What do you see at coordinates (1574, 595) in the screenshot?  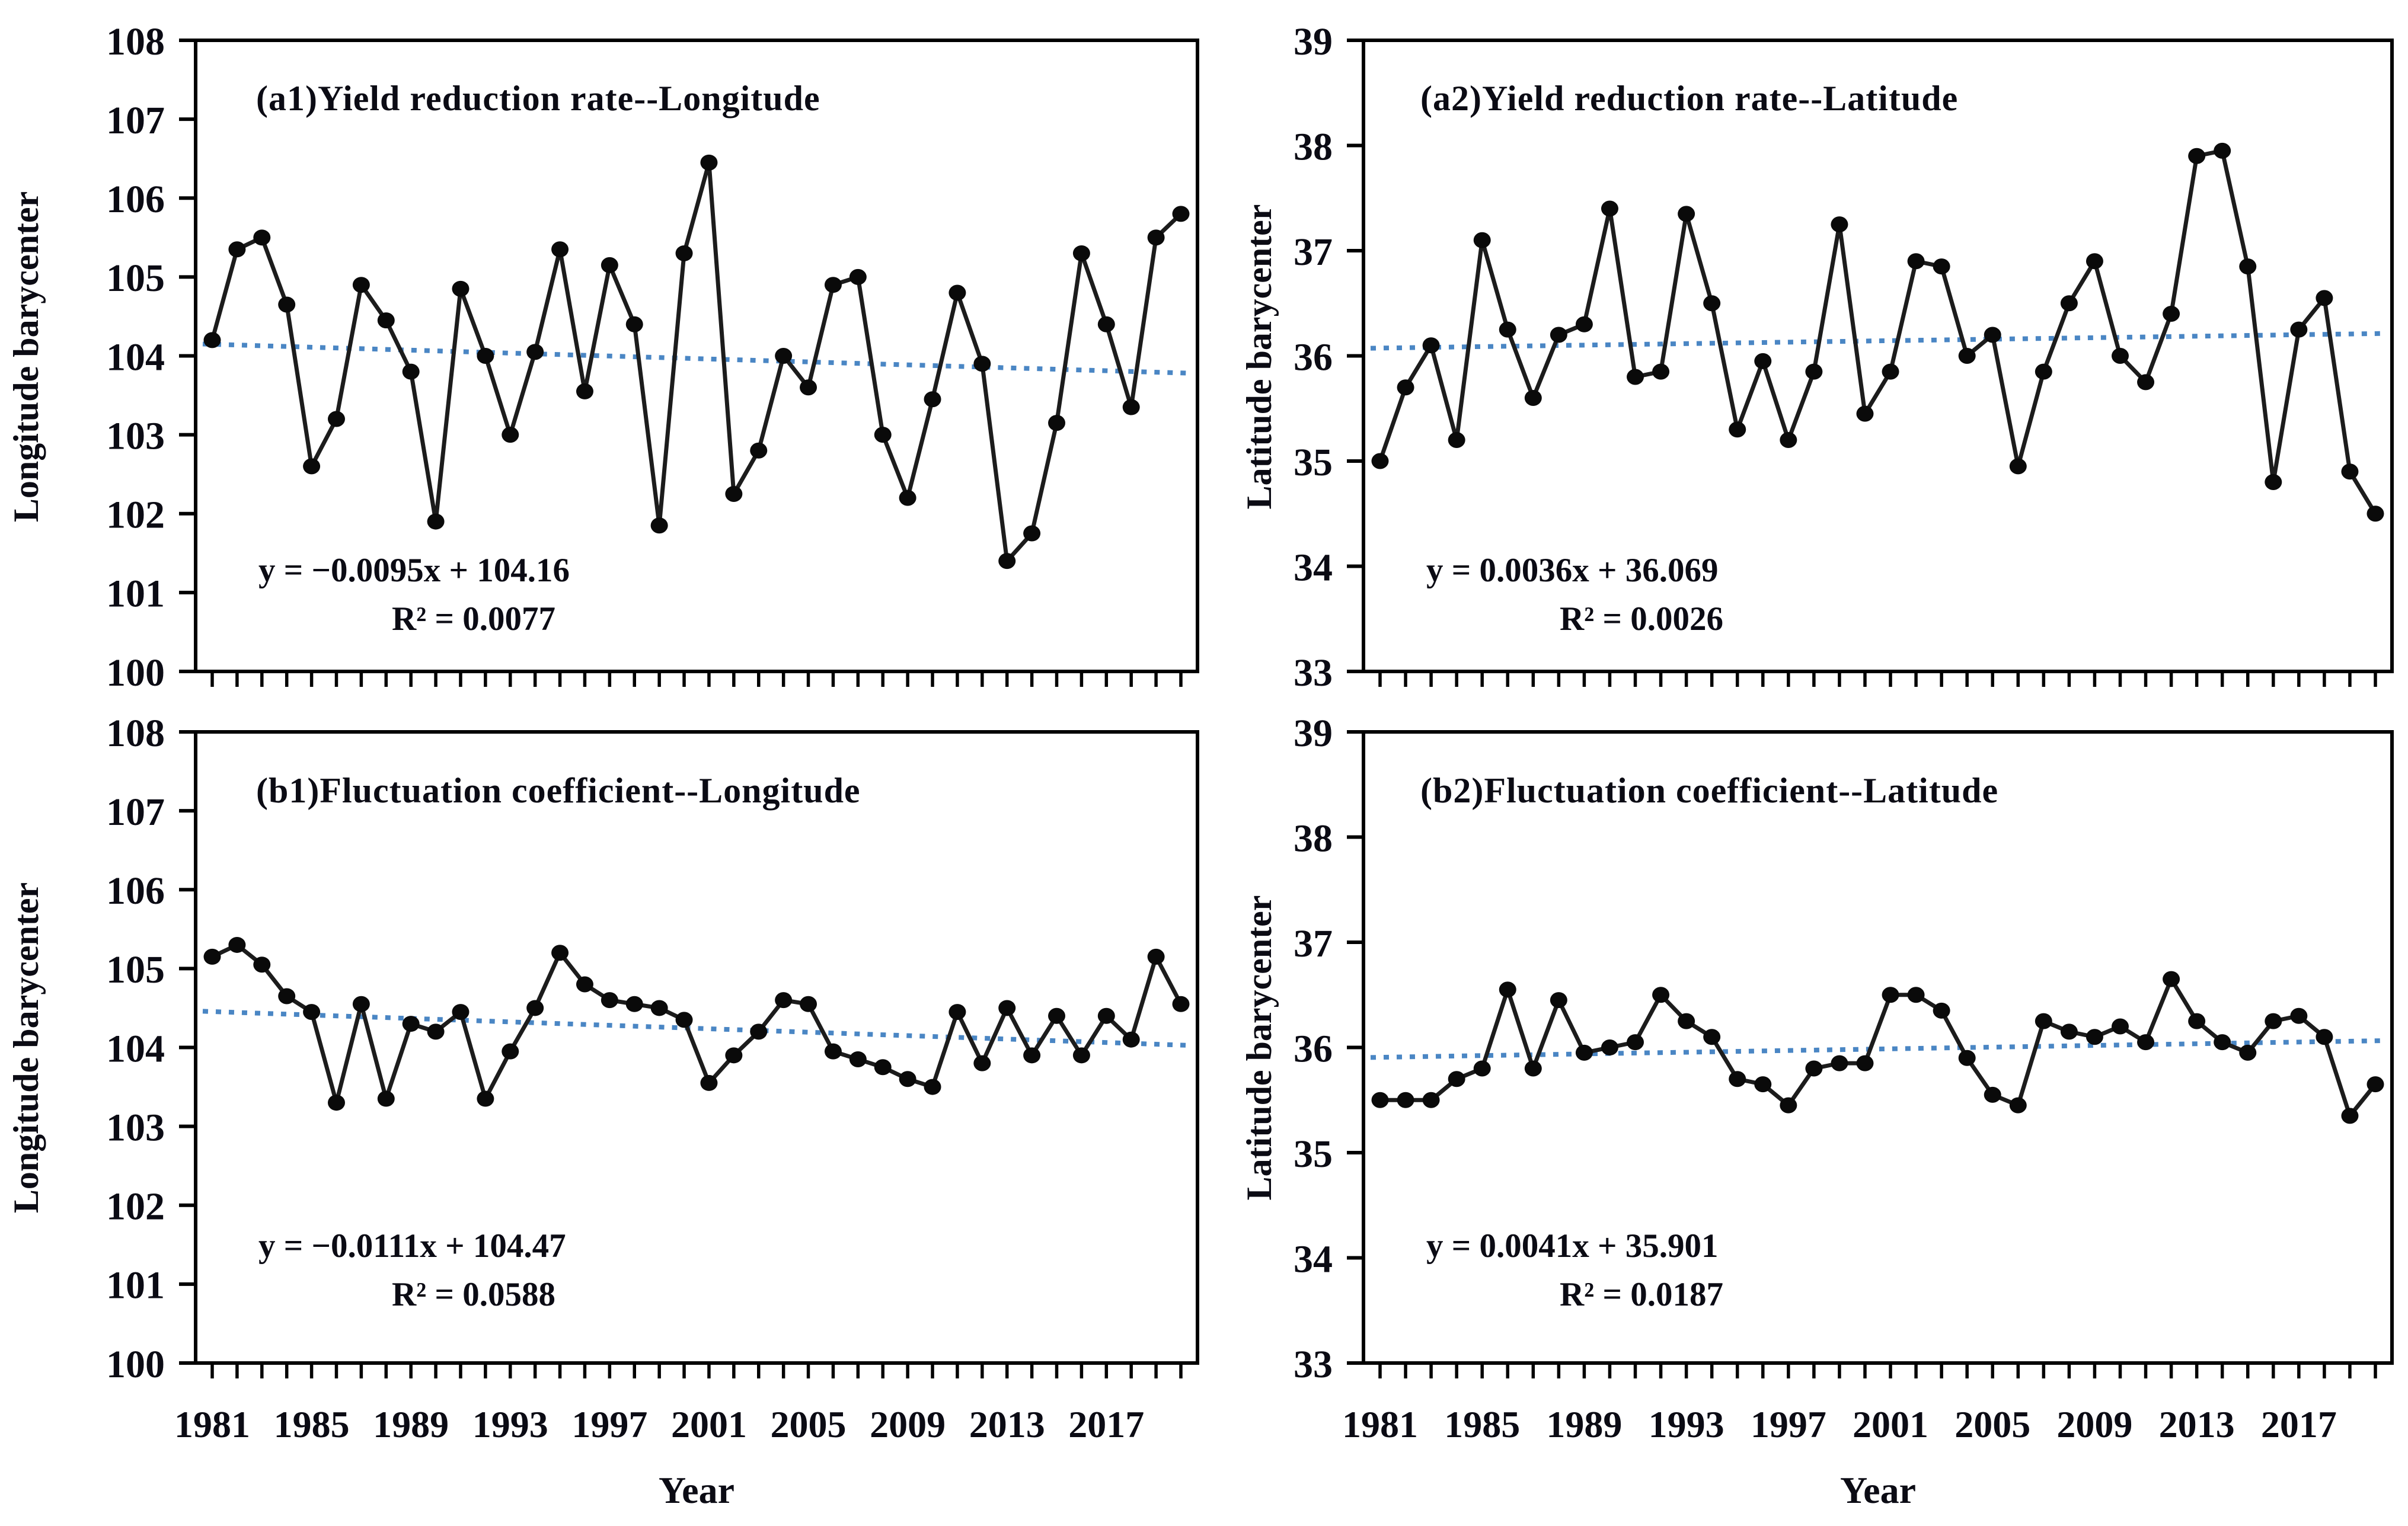 I see `equation-a2: y = 0.0036x + 36.069 R² = 0.0026` at bounding box center [1574, 595].